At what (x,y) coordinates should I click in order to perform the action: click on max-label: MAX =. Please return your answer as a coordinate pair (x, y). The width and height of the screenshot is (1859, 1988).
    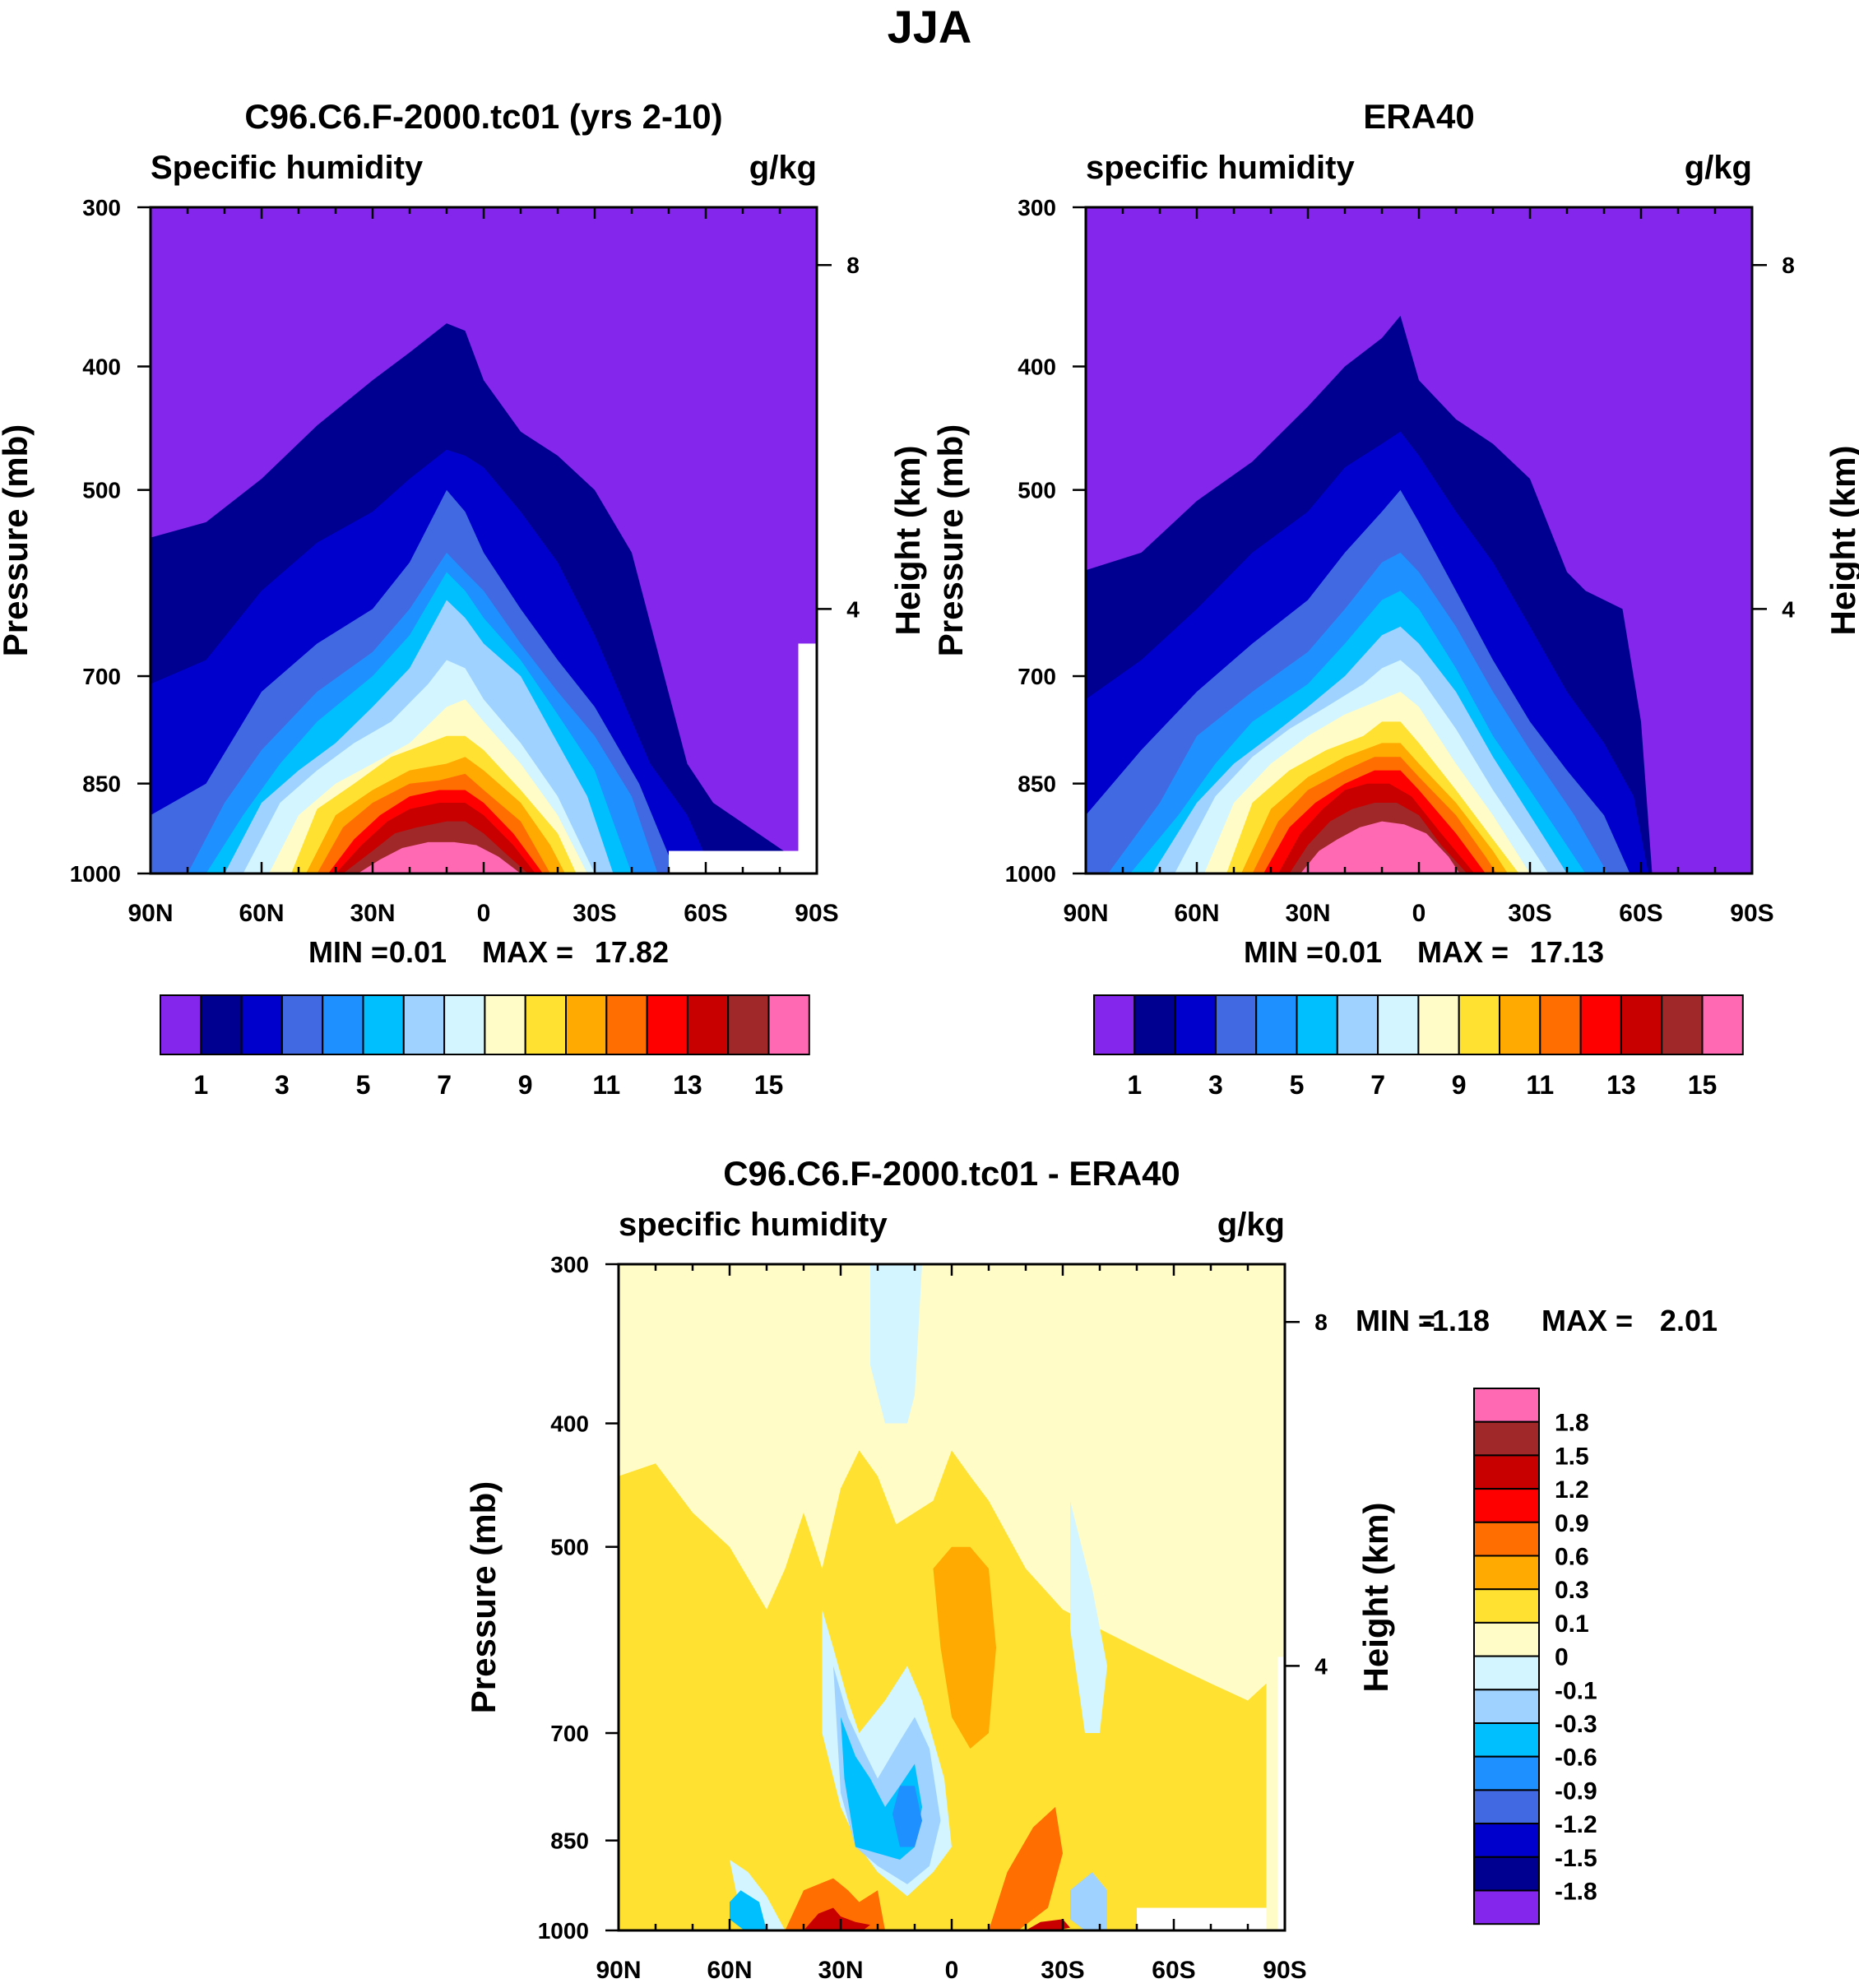
    Looking at the image, I should click on (1463, 952).